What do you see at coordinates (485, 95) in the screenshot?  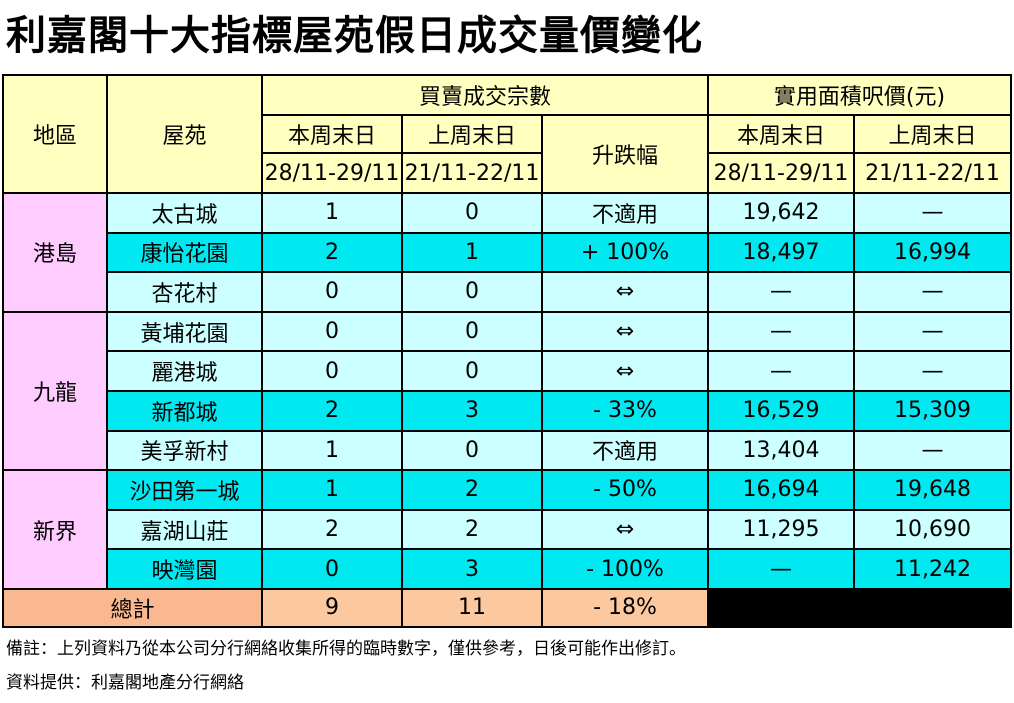 I see `transactions-group-header: 買賣成交宗數` at bounding box center [485, 95].